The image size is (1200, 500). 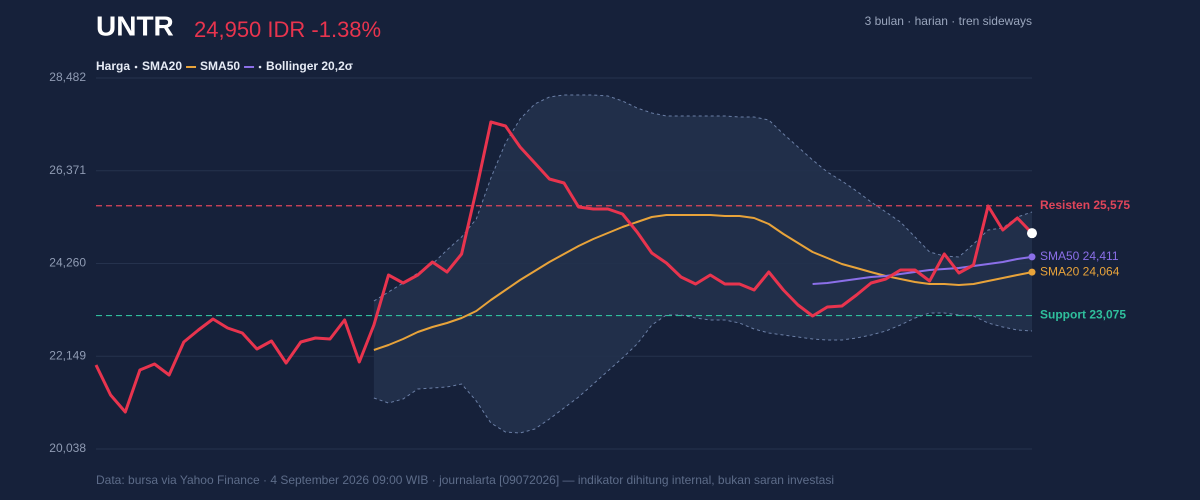 What do you see at coordinates (67, 170) in the screenshot?
I see `y-tick-label: 26,371` at bounding box center [67, 170].